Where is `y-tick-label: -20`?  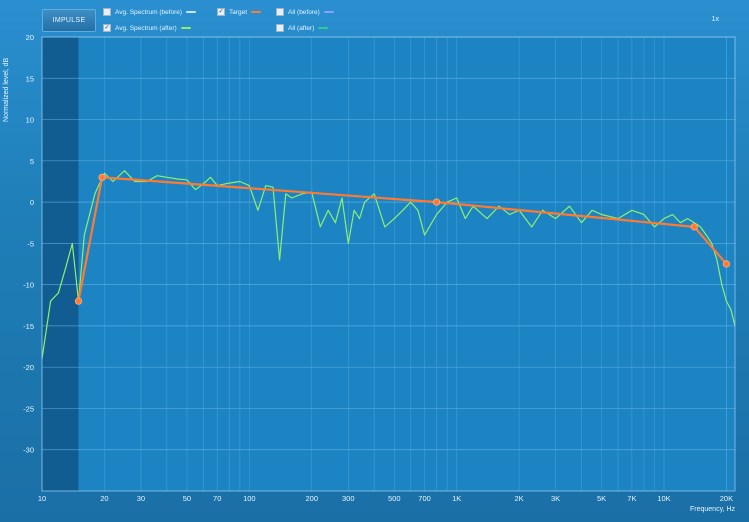
y-tick-label: -20 is located at coordinates (28, 367).